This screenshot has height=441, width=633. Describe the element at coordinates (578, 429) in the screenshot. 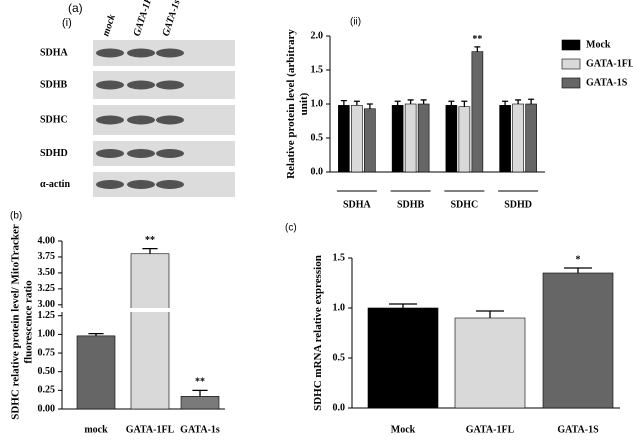

I see `x-tick-label: GATA-1S` at that location.